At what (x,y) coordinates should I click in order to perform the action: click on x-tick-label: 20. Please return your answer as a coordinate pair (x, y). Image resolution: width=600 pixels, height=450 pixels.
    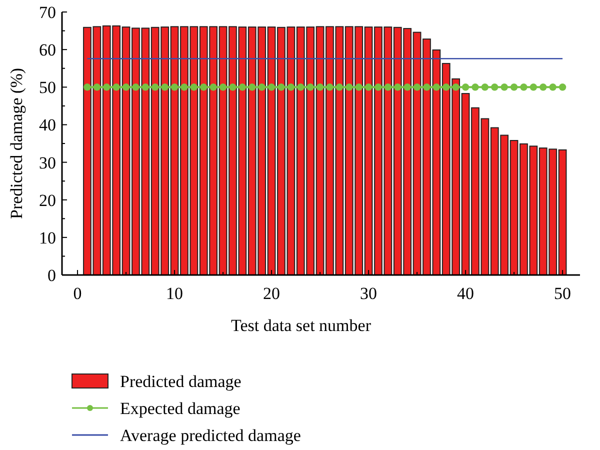
    Looking at the image, I should click on (271, 293).